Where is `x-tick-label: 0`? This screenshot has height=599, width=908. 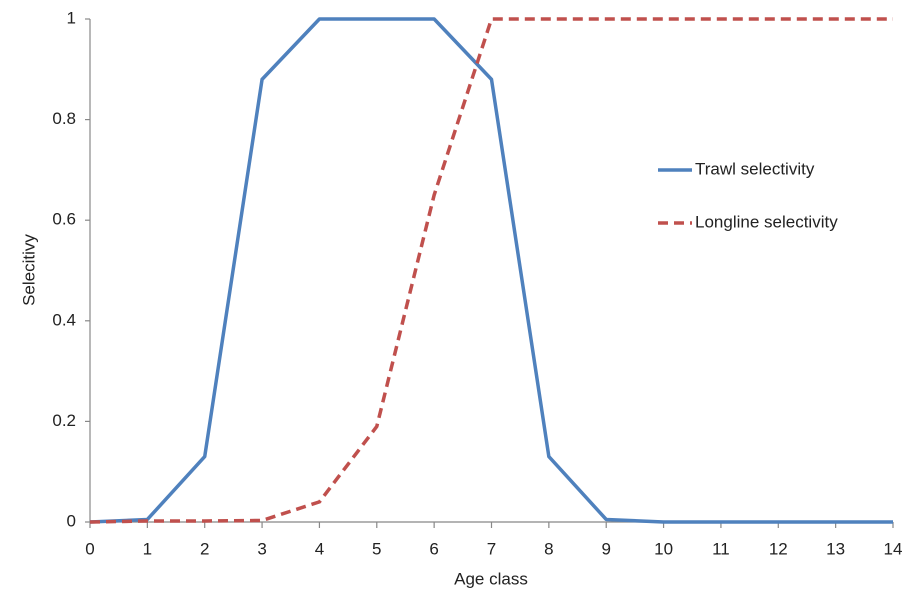 x-tick-label: 0 is located at coordinates (89, 548).